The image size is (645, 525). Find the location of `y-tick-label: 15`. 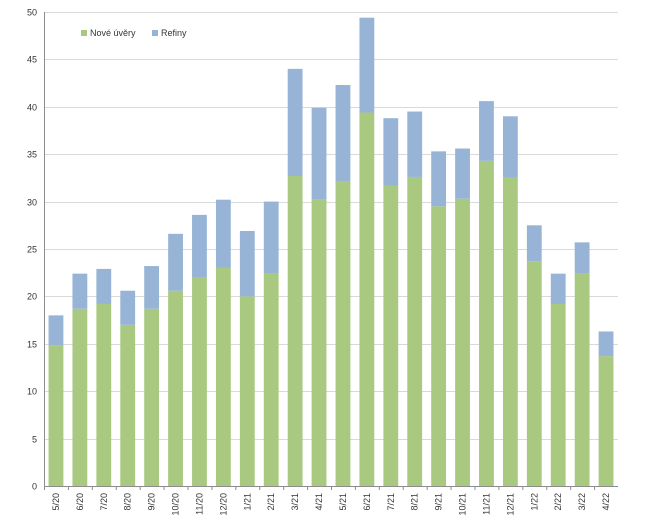

y-tick-label: 15 is located at coordinates (32, 345).